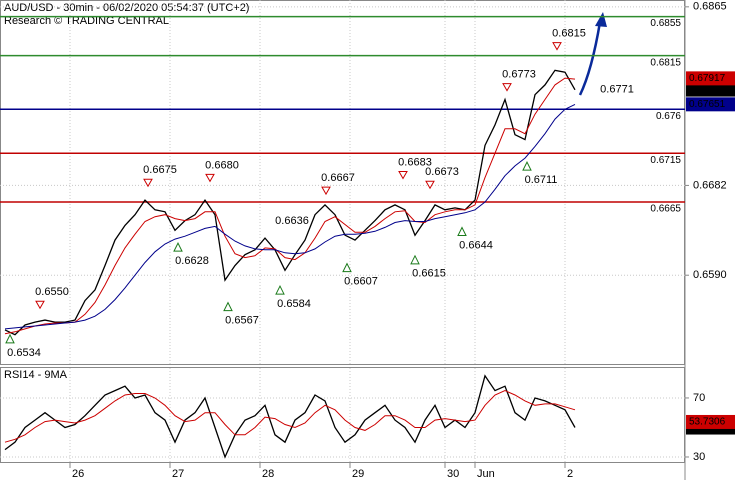  What do you see at coordinates (442, 172) in the screenshot?
I see `peak-label: 0.6673` at bounding box center [442, 172].